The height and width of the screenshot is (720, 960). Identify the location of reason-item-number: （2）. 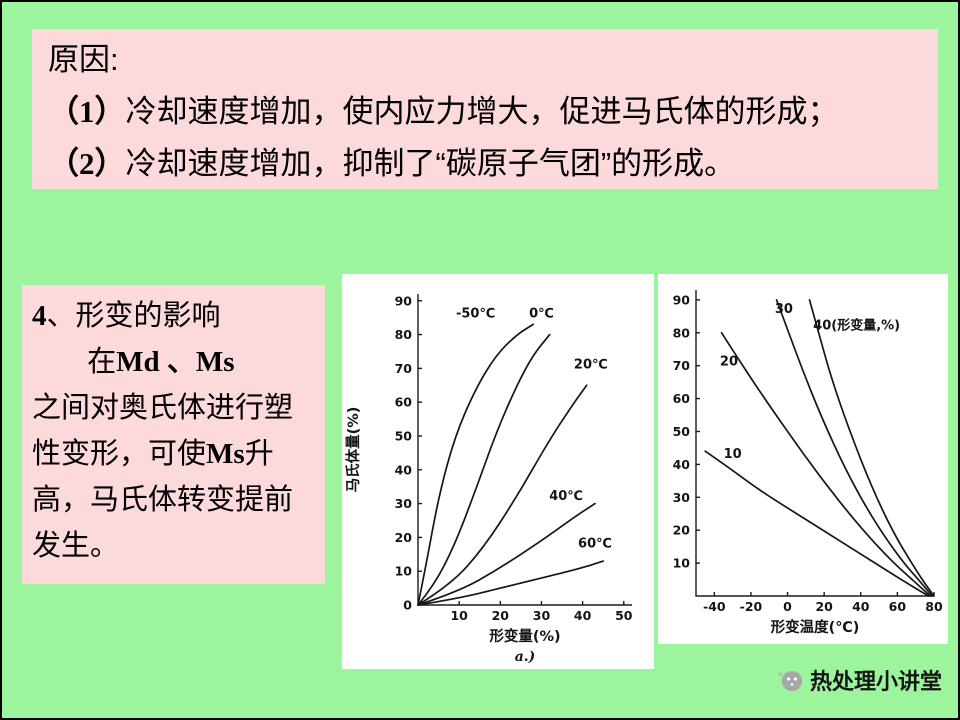
(87, 163).